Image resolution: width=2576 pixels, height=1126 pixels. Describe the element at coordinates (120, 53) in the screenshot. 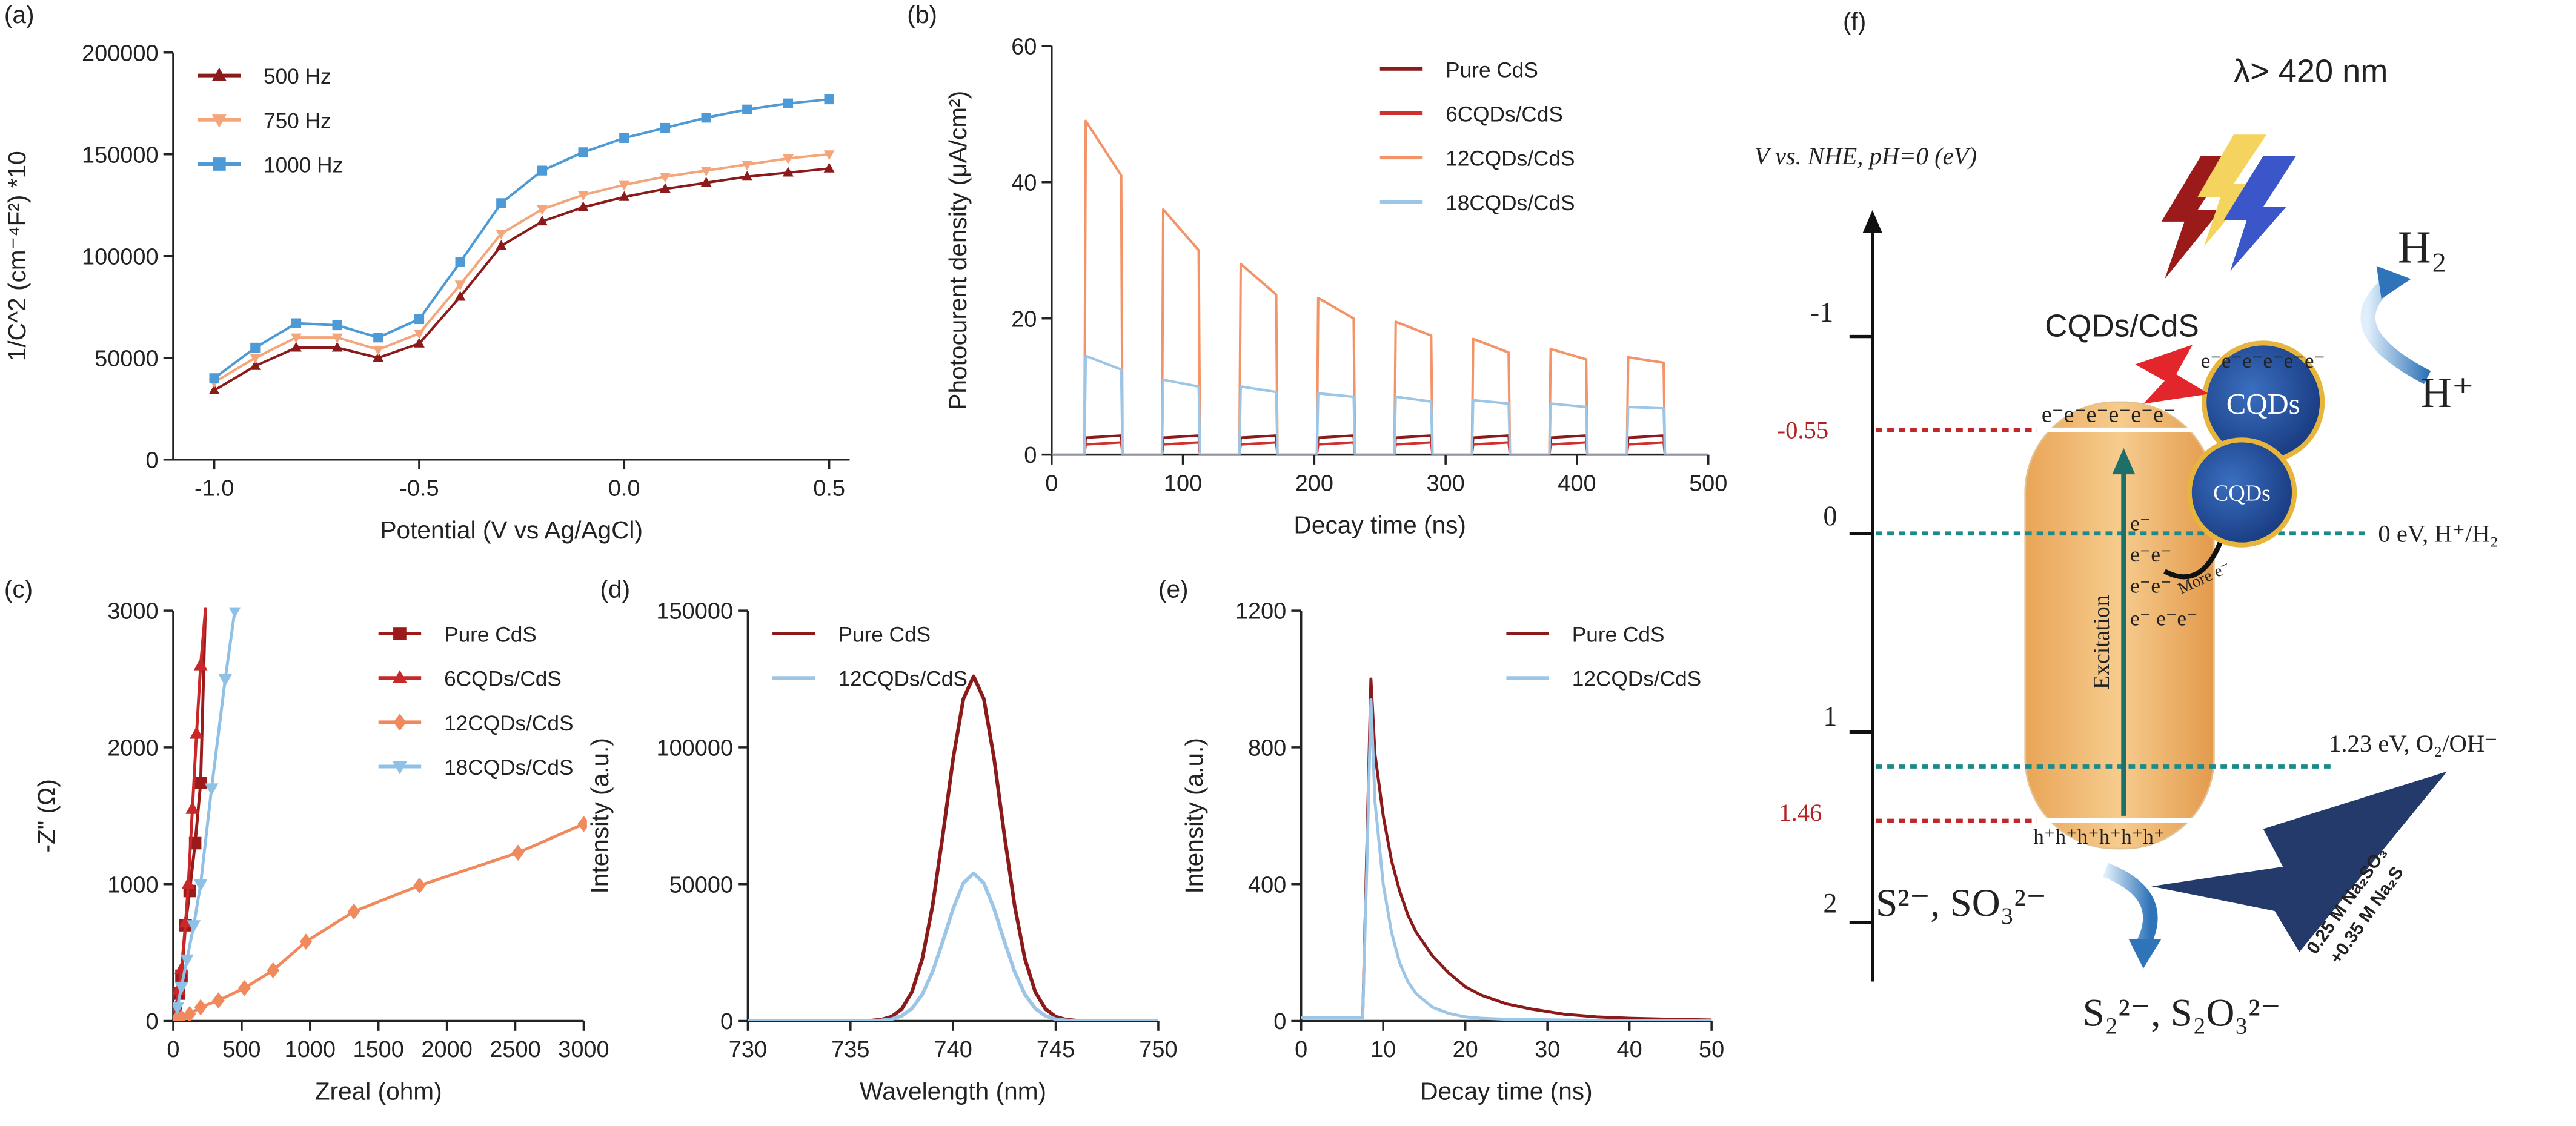

I see `y-tick-label: 200000` at that location.